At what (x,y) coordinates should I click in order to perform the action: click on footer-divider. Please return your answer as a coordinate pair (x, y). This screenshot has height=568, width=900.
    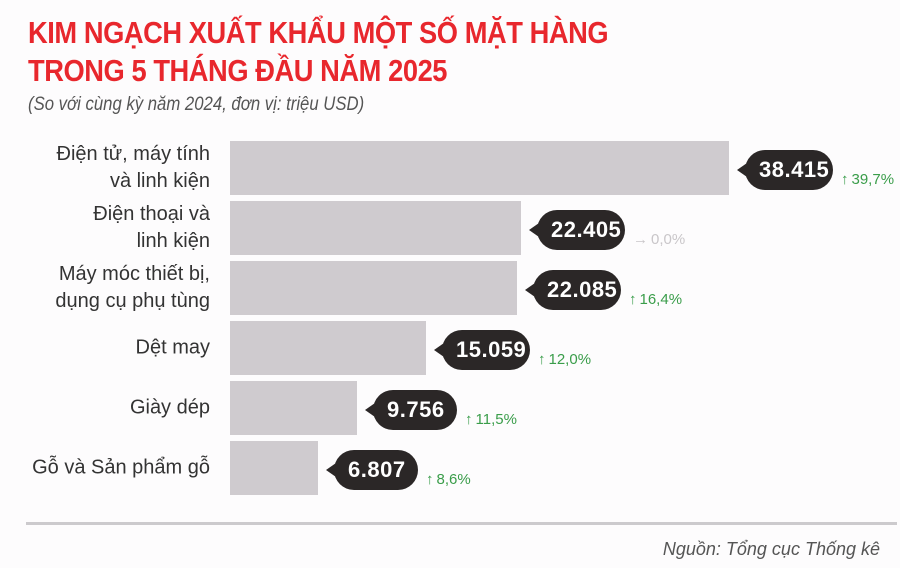
    Looking at the image, I should click on (461, 523).